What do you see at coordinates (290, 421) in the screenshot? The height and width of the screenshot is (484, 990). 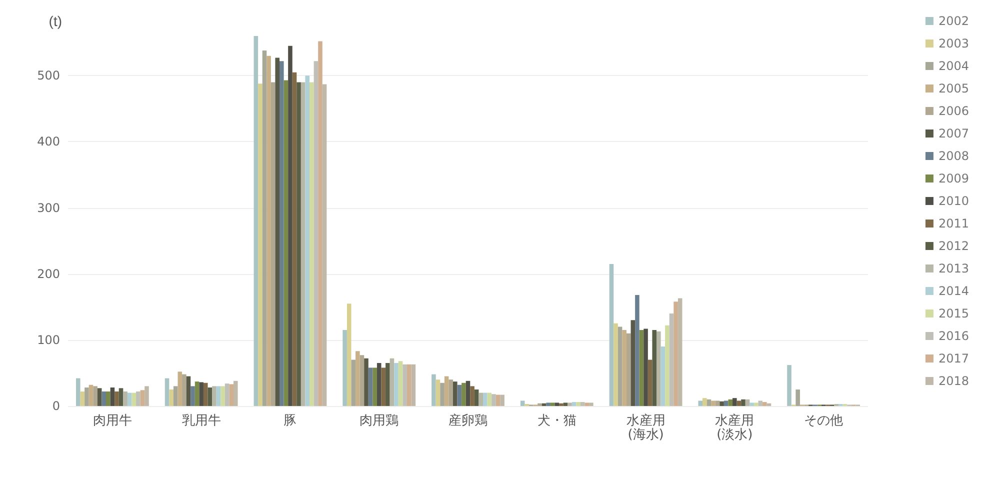 I see `x-tick-label: 豚` at bounding box center [290, 421].